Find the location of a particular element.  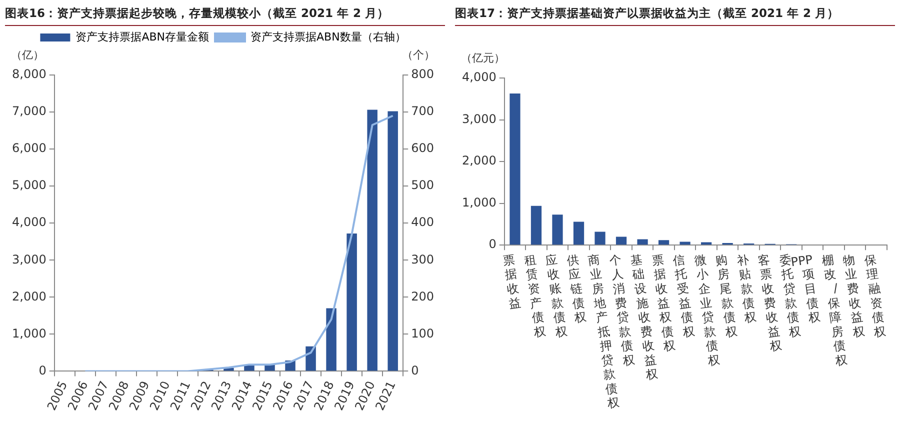

y2-tick-label: 400 is located at coordinates (422, 222).